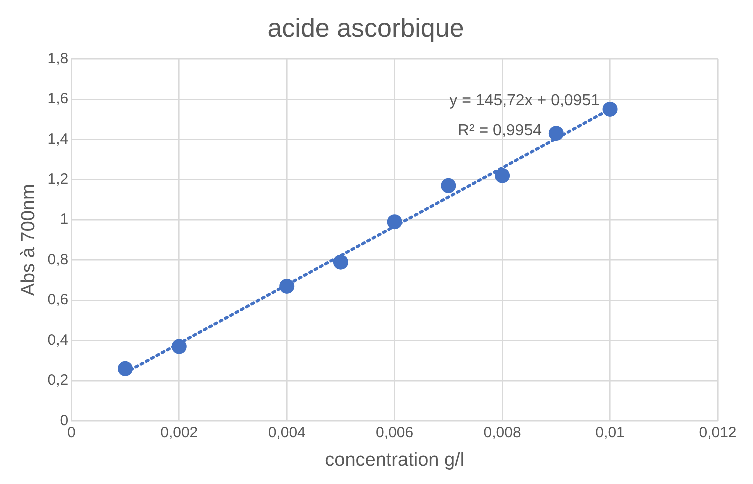 The image size is (753, 484). I want to click on y-tick-label: 1,4, so click(58, 139).